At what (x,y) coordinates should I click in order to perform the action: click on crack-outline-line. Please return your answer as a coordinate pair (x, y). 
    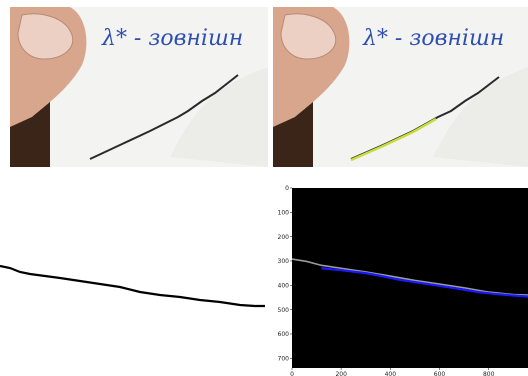
    Looking at the image, I should click on (409, 277).